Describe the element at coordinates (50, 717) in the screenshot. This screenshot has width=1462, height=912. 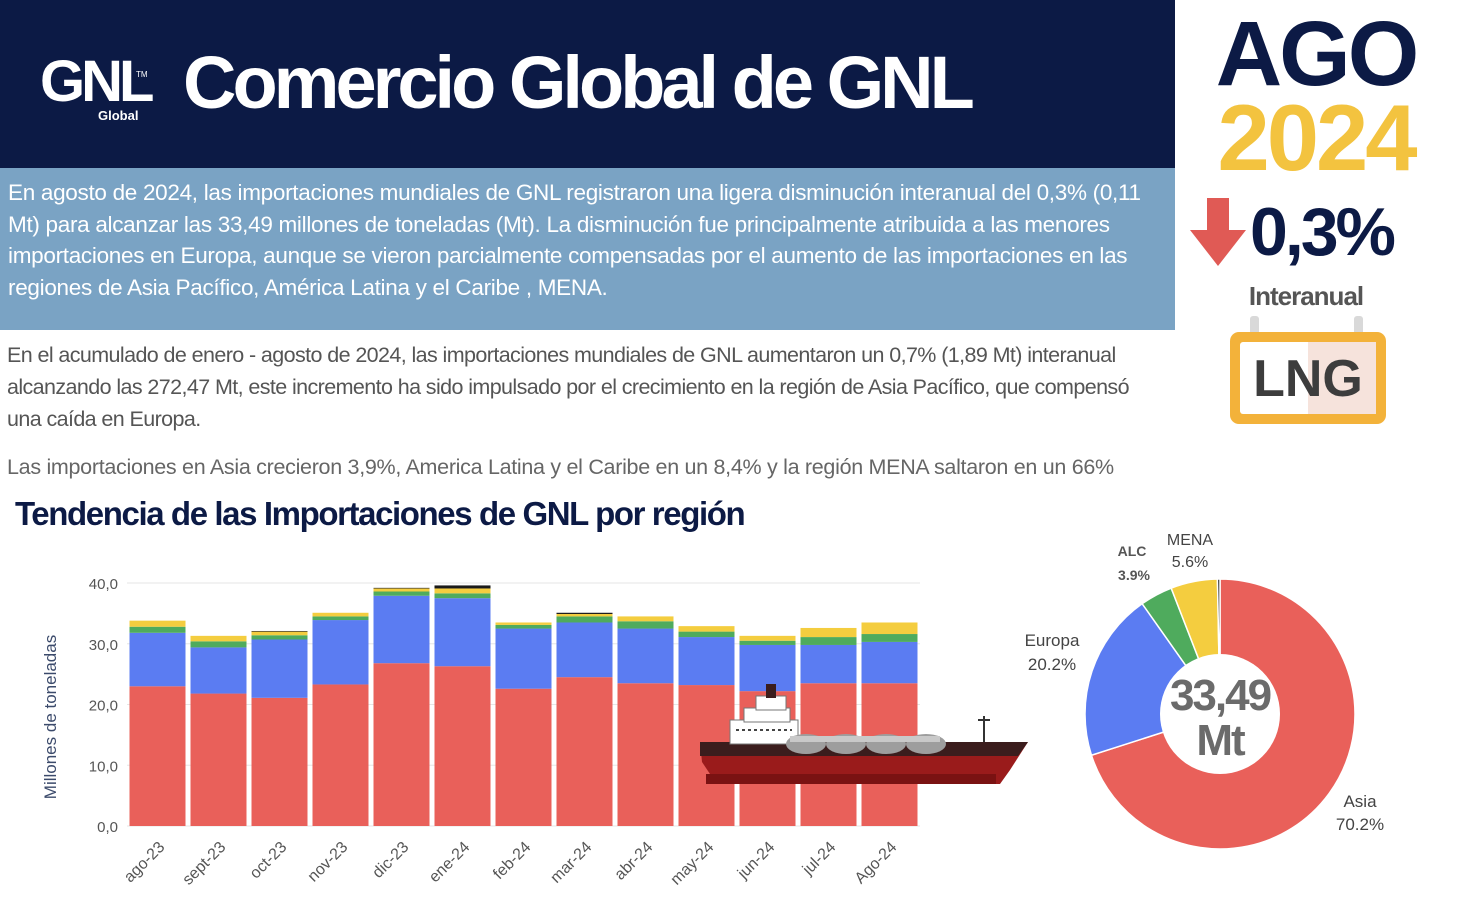
I see `y-axis-label: Millones de toneladas` at that location.